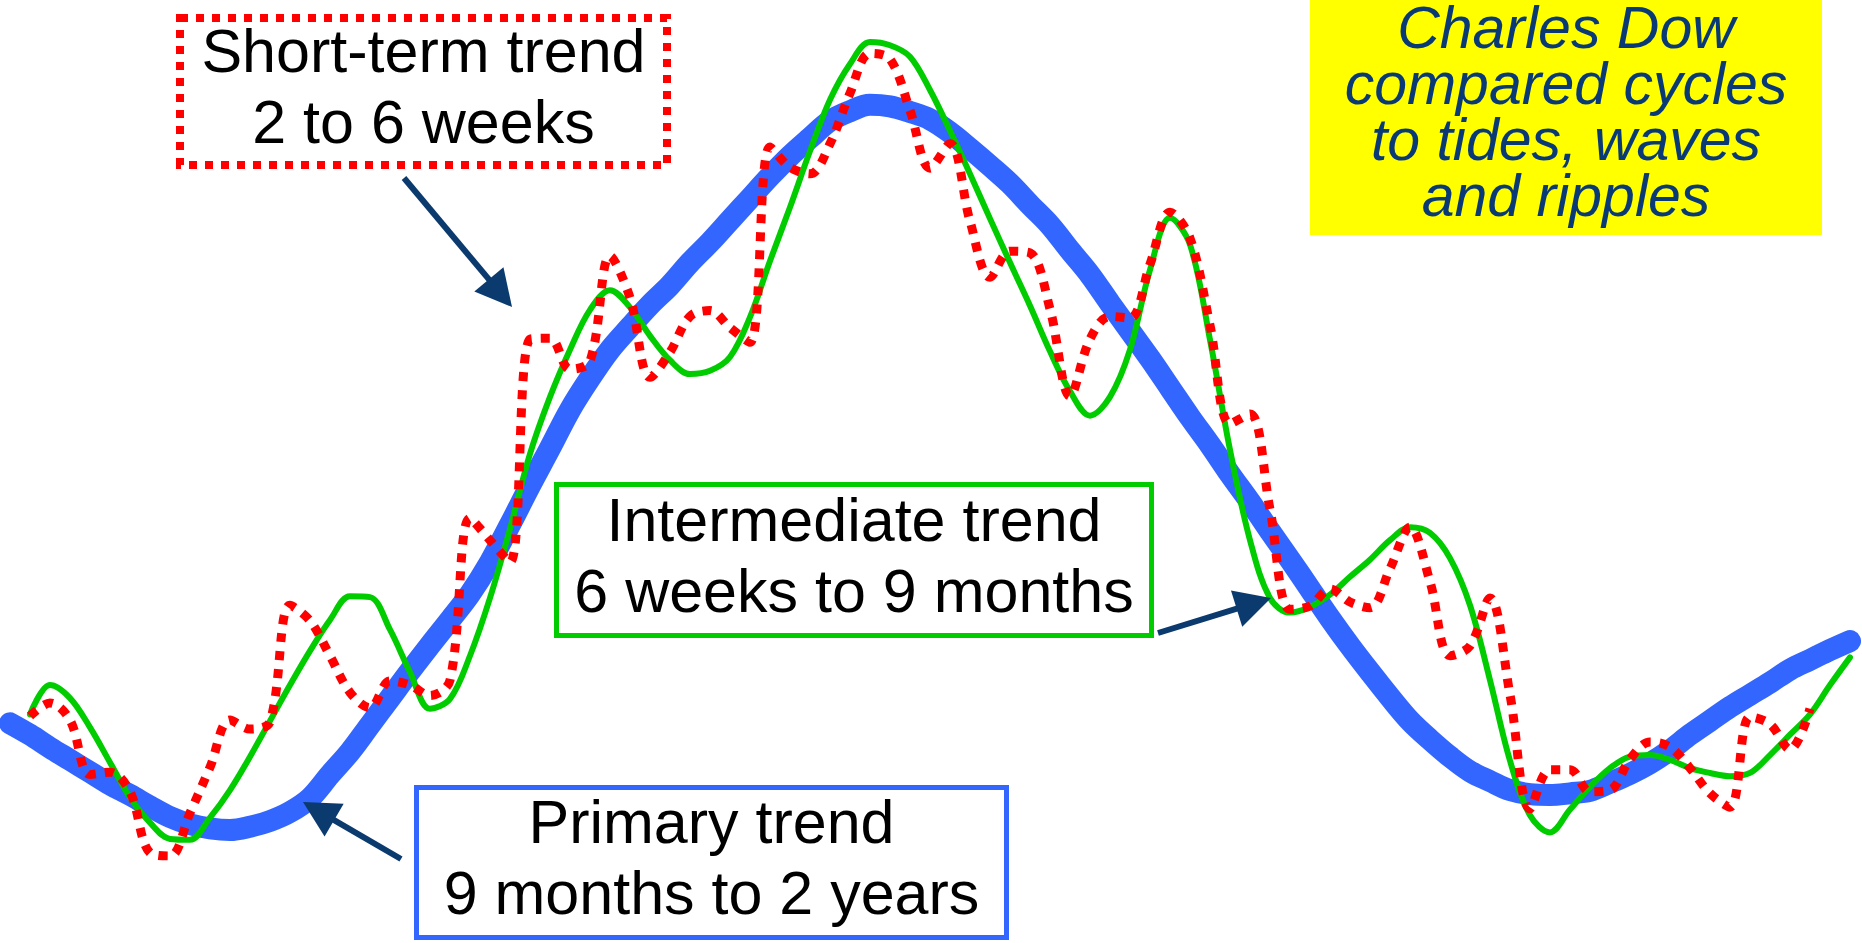  What do you see at coordinates (1566, 114) in the screenshot?
I see `annotation: Charles Dow compared cycles to tides, waves and ripples` at bounding box center [1566, 114].